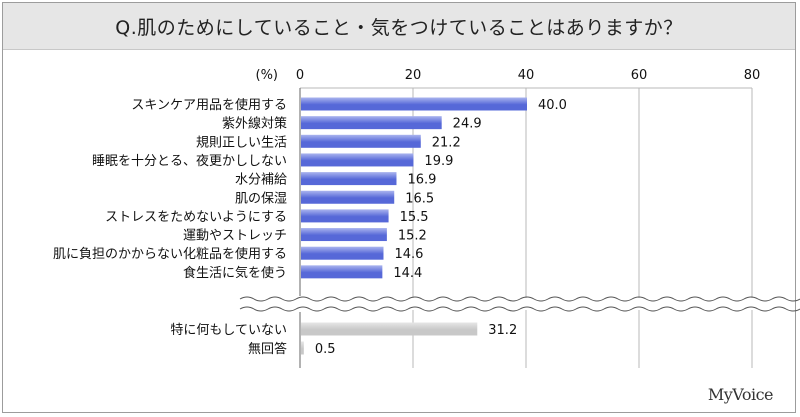 Image resolution: width=800 pixels, height=417 pixels. I want to click on value-label: 0.5, so click(325, 349).